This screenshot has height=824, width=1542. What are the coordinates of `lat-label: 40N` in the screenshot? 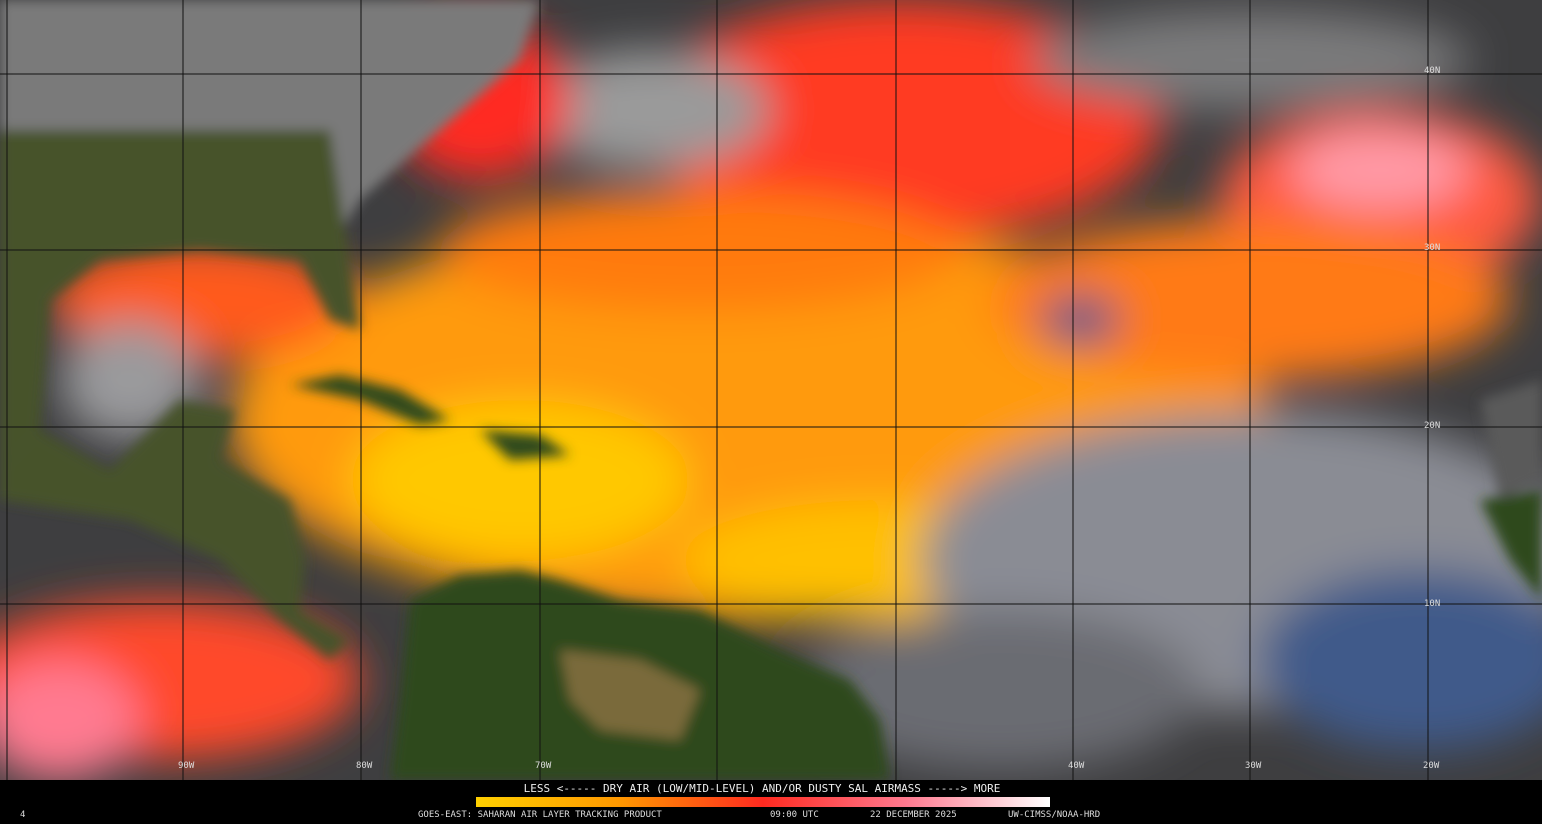 It's located at (1432, 71).